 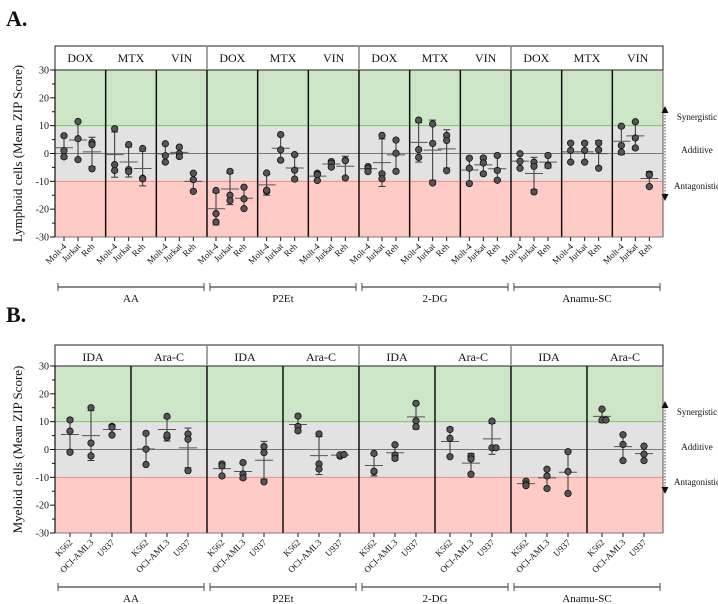 I want to click on y-tick-label: -10, so click(x=42, y=478).